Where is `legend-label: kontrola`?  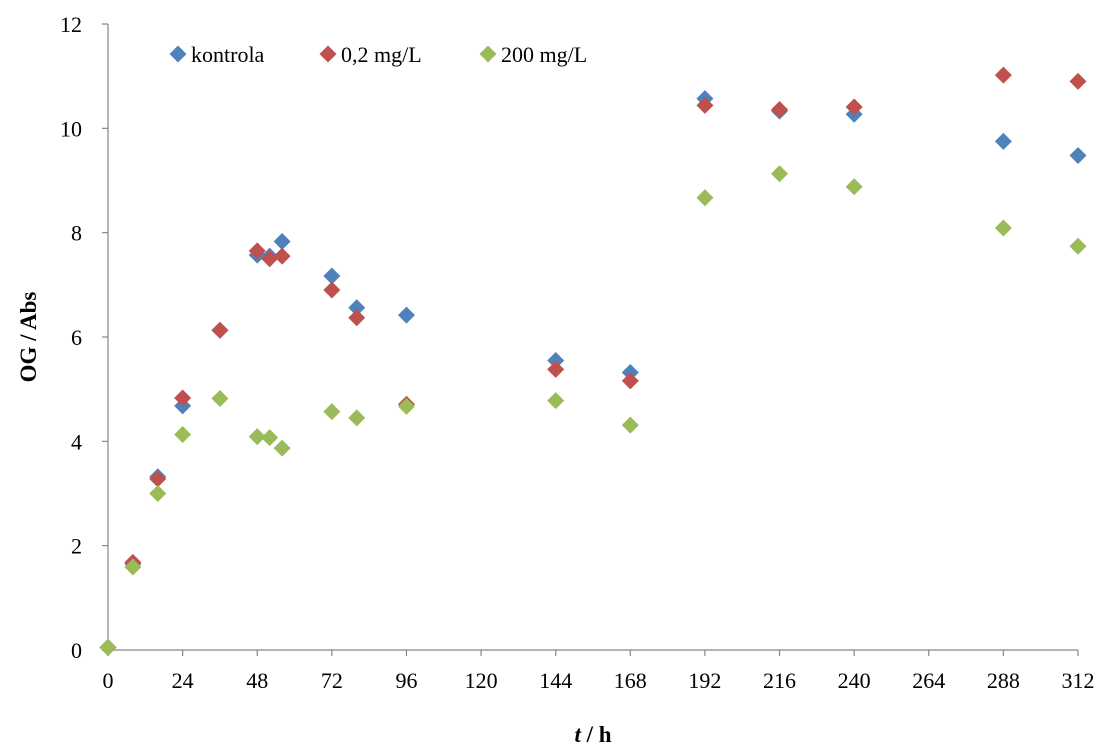
legend-label: kontrola is located at coordinates (228, 54).